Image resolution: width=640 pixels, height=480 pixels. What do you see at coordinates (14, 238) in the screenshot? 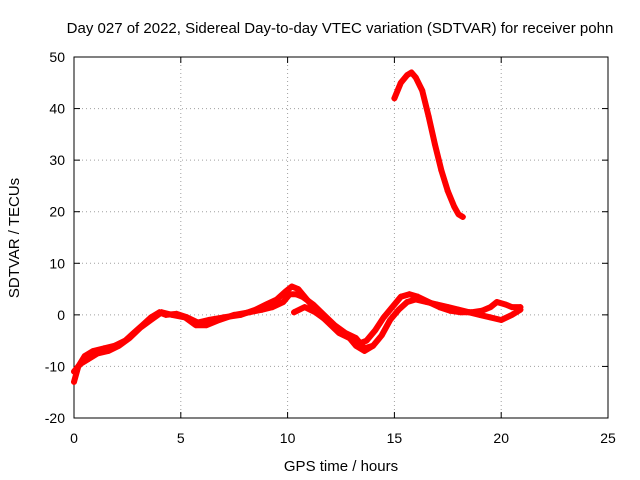
I see `y-axis-label: SDTVAR / TECUs` at bounding box center [14, 238].